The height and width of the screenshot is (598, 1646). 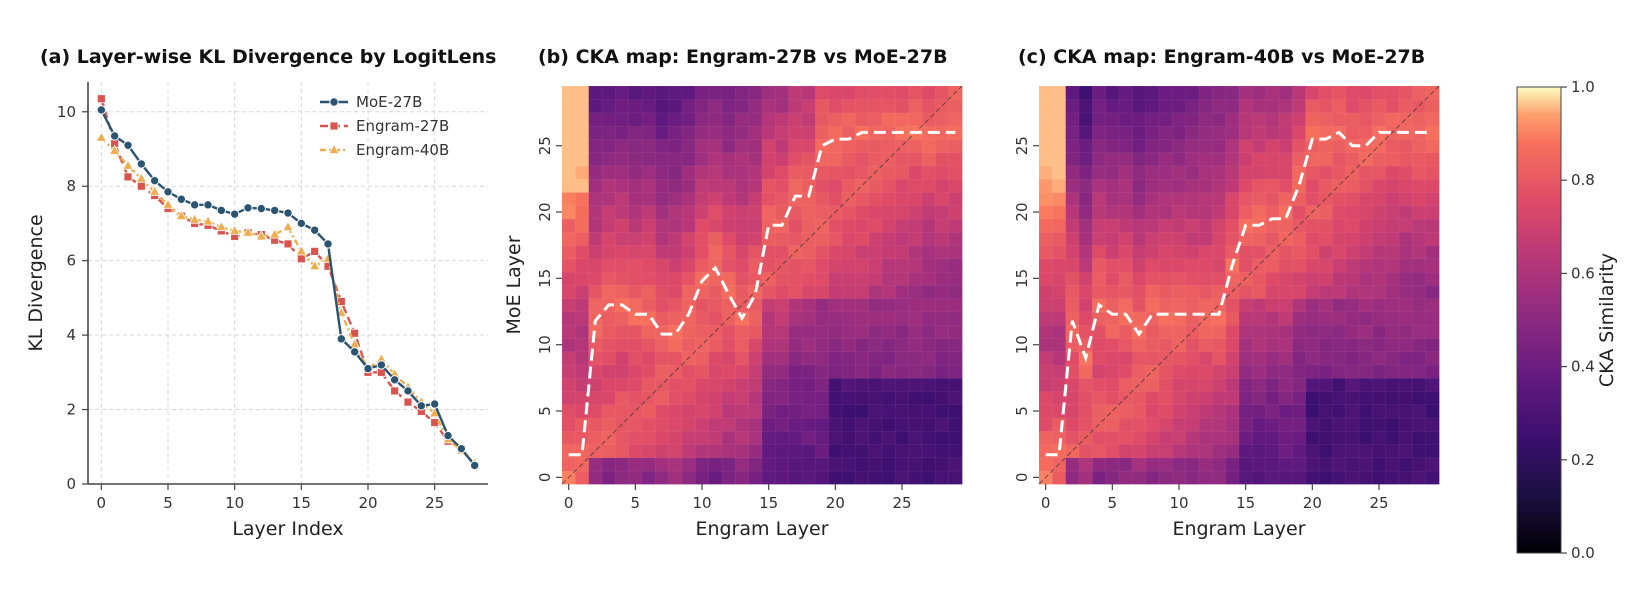 I want to click on y-tick-label: 5, so click(x=545, y=411).